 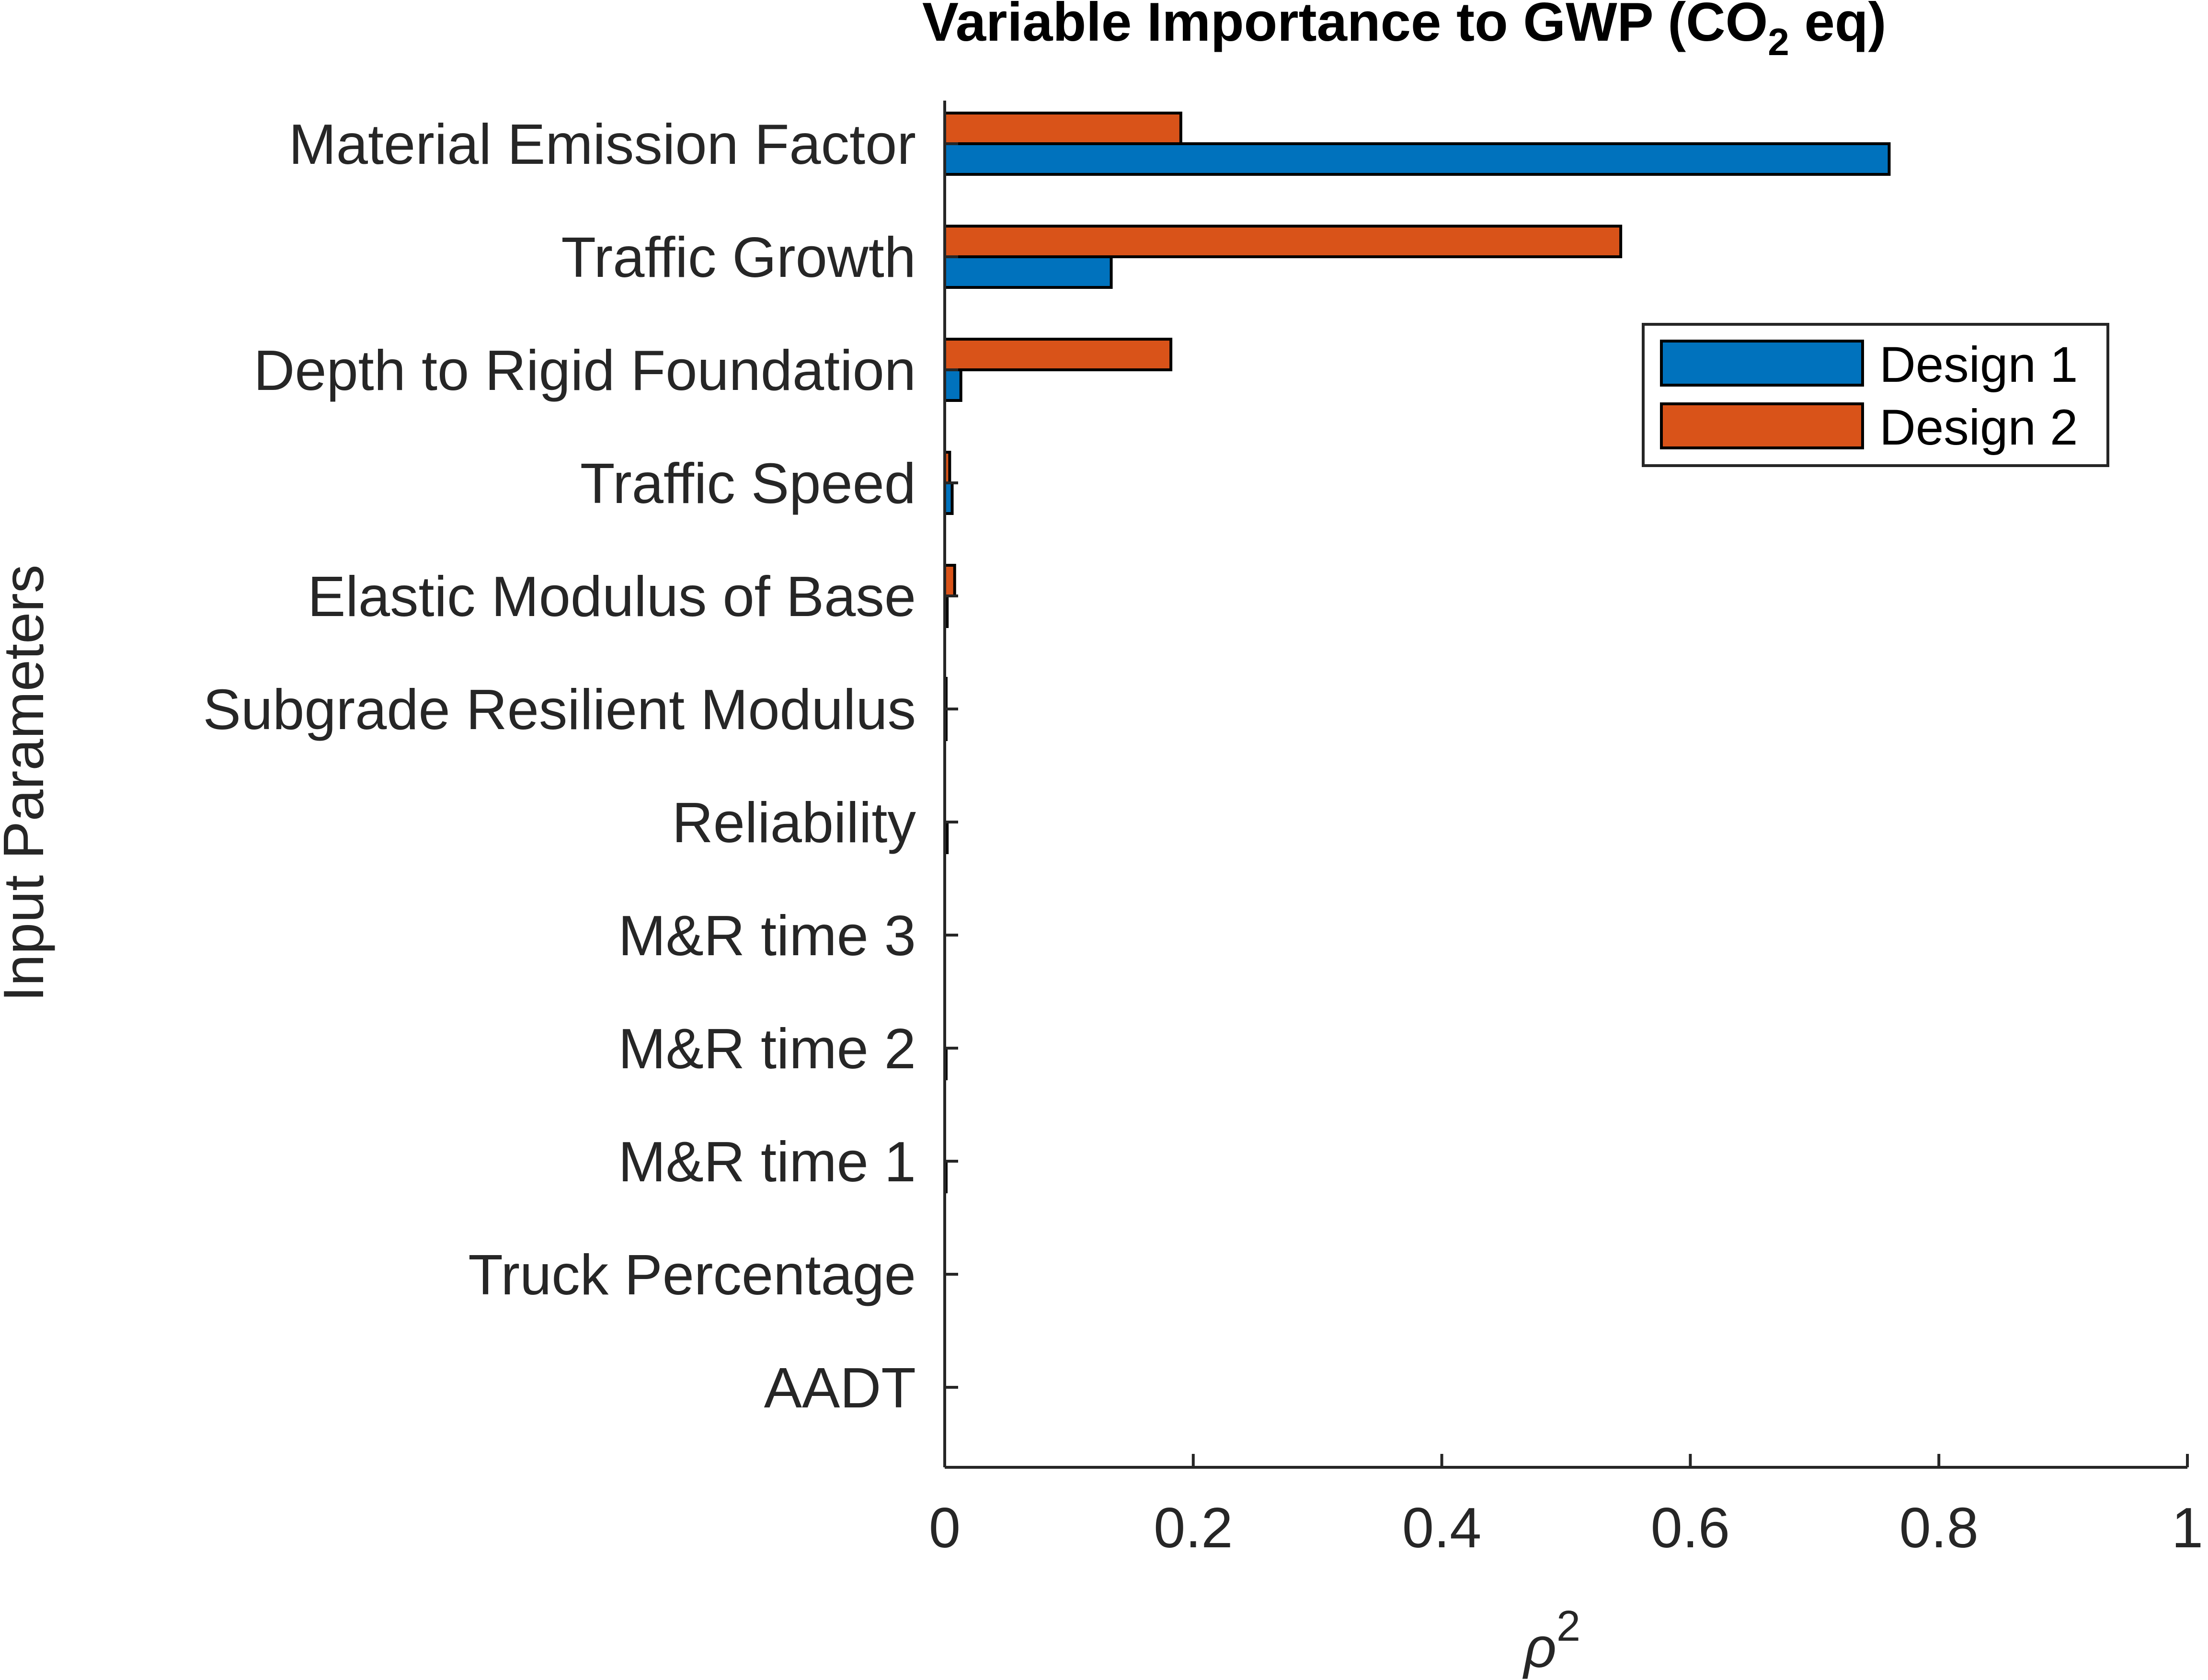 What do you see at coordinates (692, 1275) in the screenshot?
I see `category-label-truck-percentage: Truck Percentage` at bounding box center [692, 1275].